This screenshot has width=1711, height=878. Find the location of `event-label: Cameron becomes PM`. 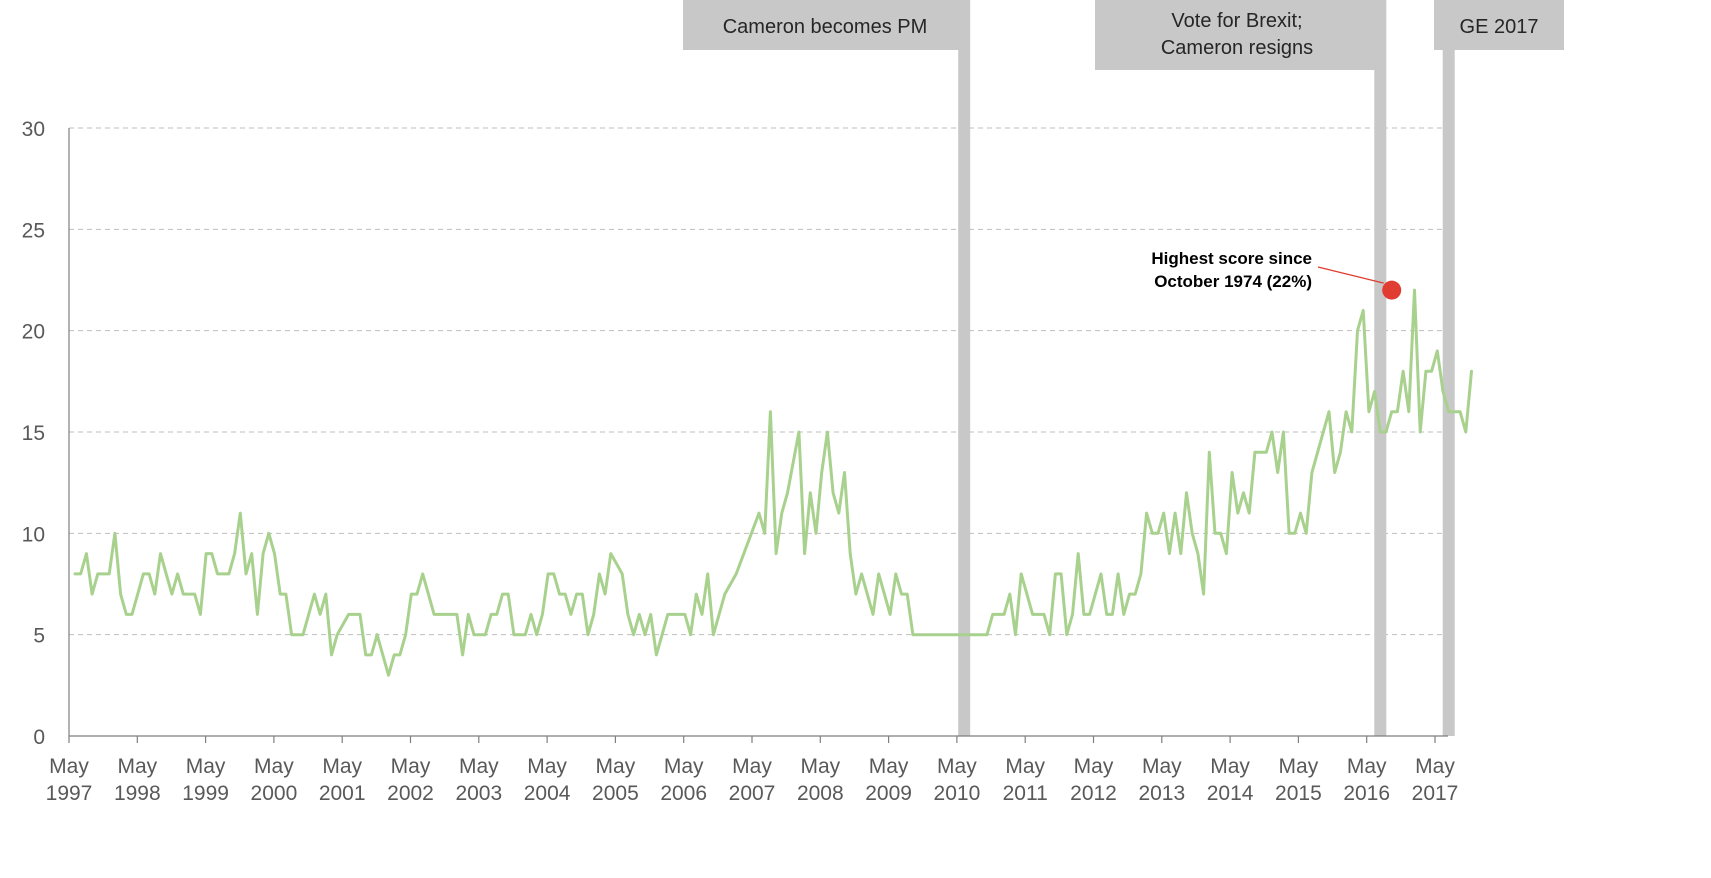

event-label: Cameron becomes PM is located at coordinates (825, 27).